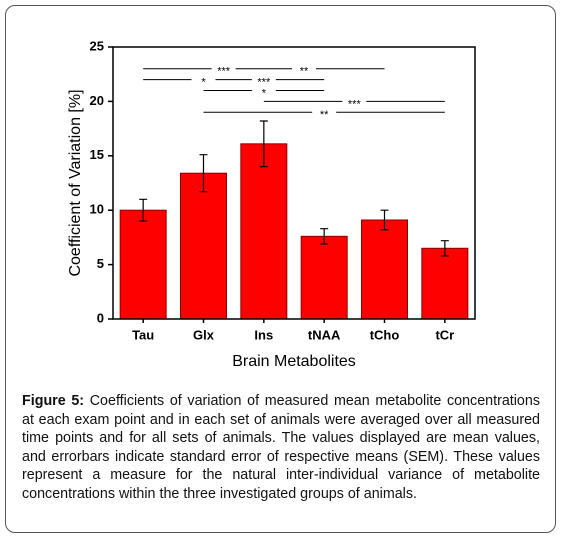  I want to click on y-axis-title: Coefficient of Variation [%], so click(75, 182).